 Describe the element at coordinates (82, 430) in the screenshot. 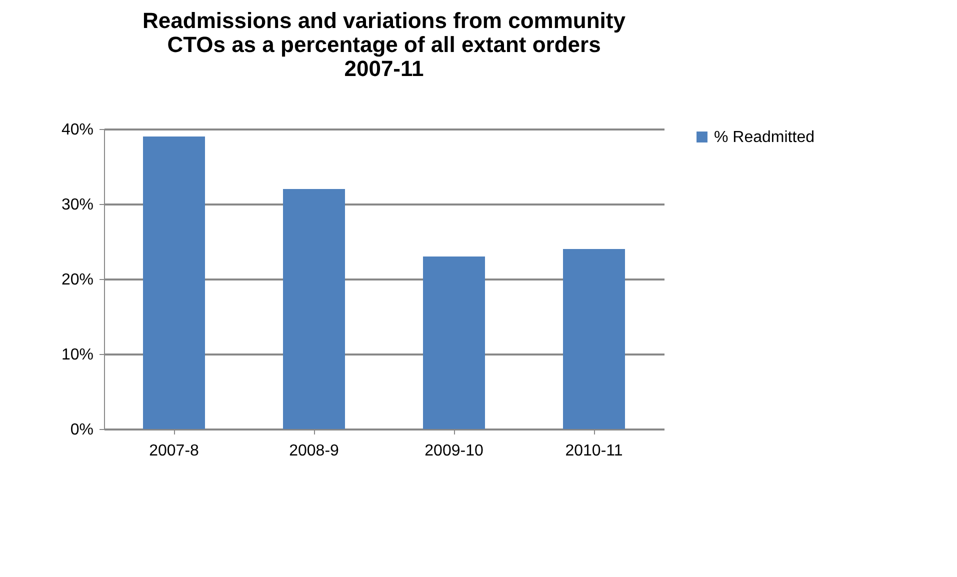

I see `y-tick-label: 0%` at that location.